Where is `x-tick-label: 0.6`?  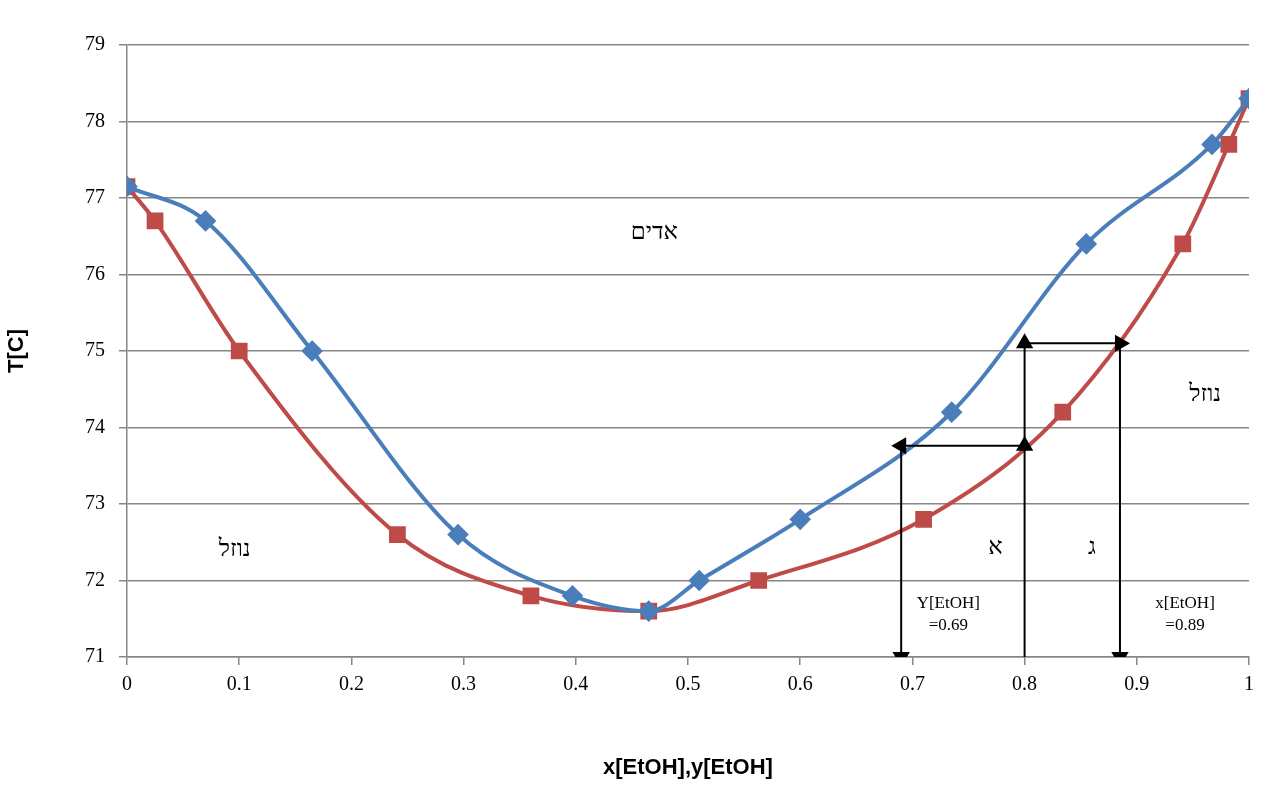 x-tick-label: 0.6 is located at coordinates (800, 683).